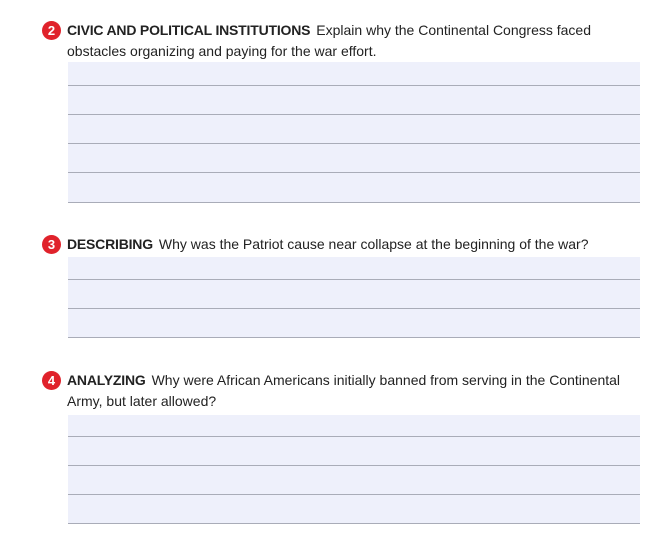  Describe the element at coordinates (51, 244) in the screenshot. I see `question-number-badge: 3` at that location.